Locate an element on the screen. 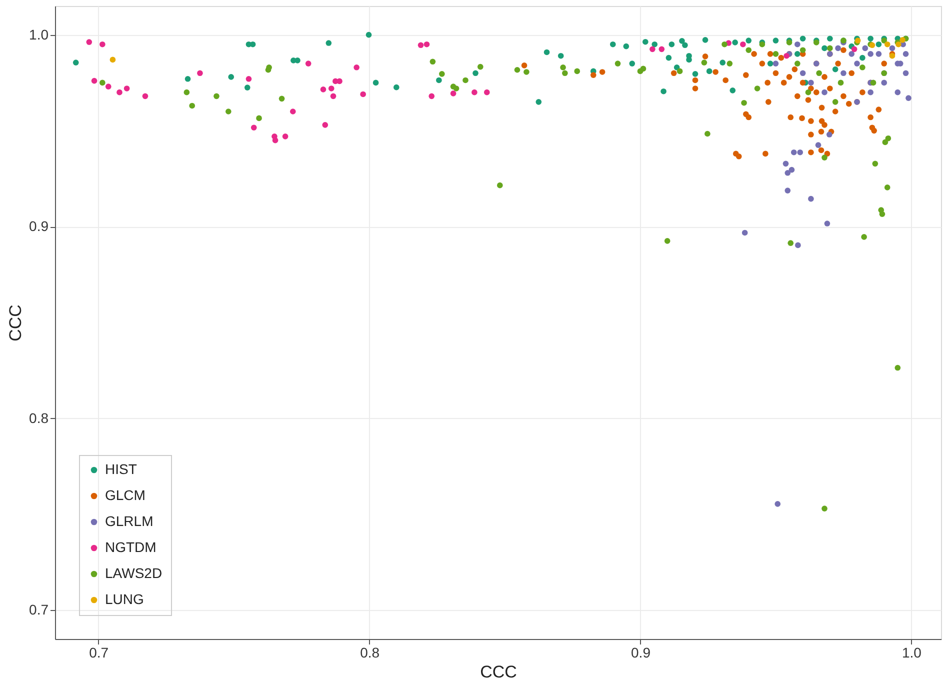  legend-label: LAWS2D is located at coordinates (133, 573).